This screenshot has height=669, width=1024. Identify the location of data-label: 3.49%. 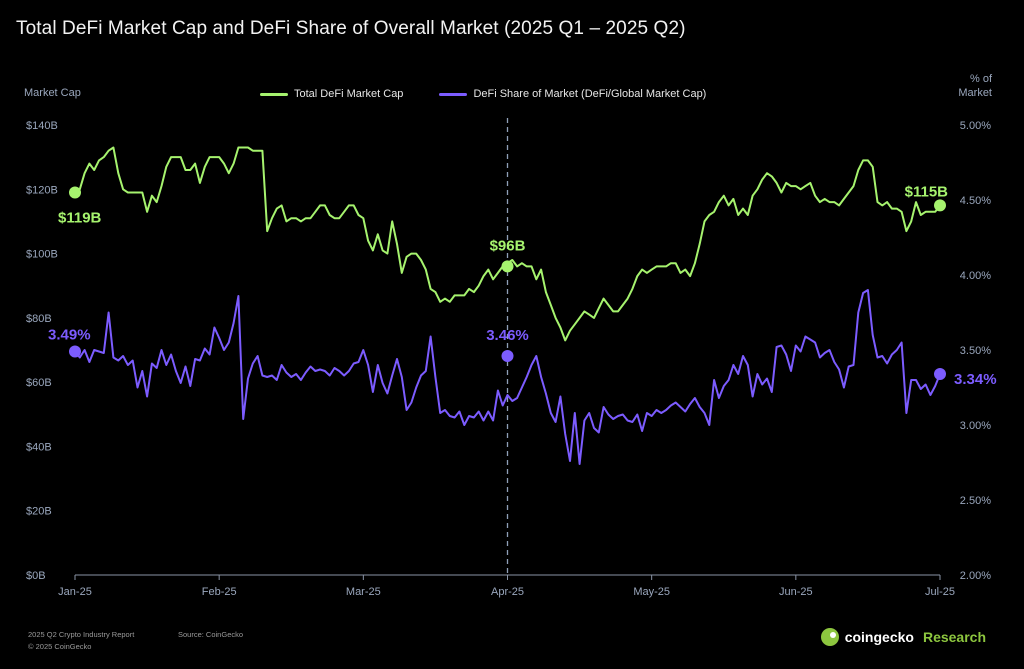
(69, 335).